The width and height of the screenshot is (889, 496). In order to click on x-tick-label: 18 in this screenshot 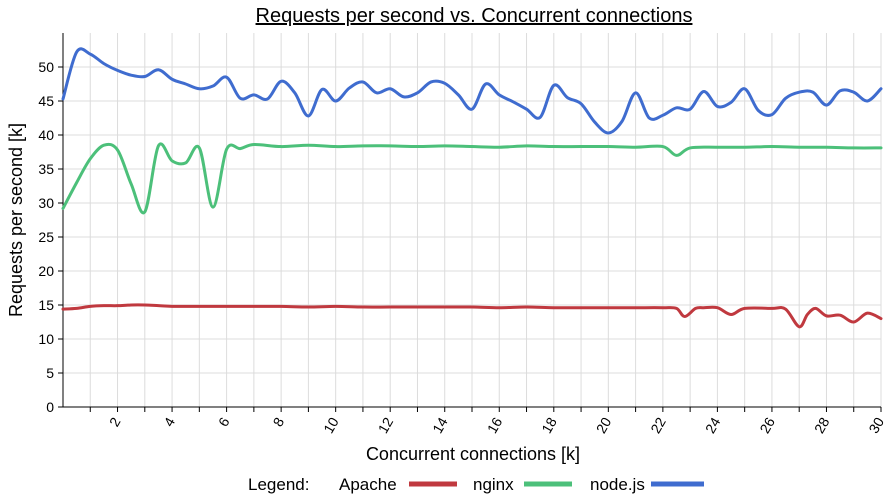, I will do `click(549, 425)`.